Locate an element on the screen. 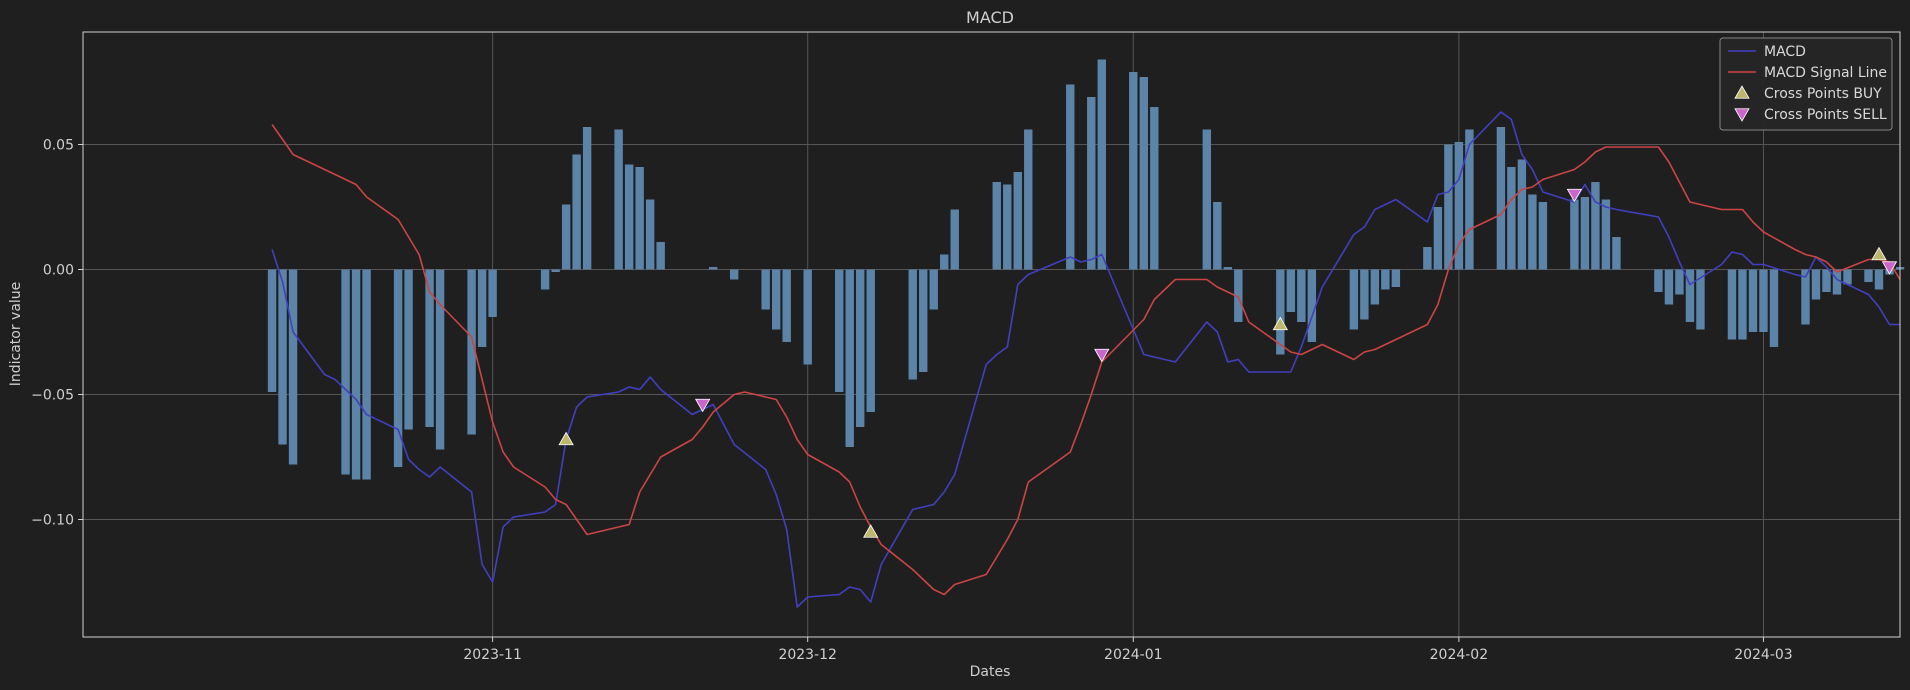 Image resolution: width=1910 pixels, height=690 pixels. x-axis-title: Dates is located at coordinates (990, 672).